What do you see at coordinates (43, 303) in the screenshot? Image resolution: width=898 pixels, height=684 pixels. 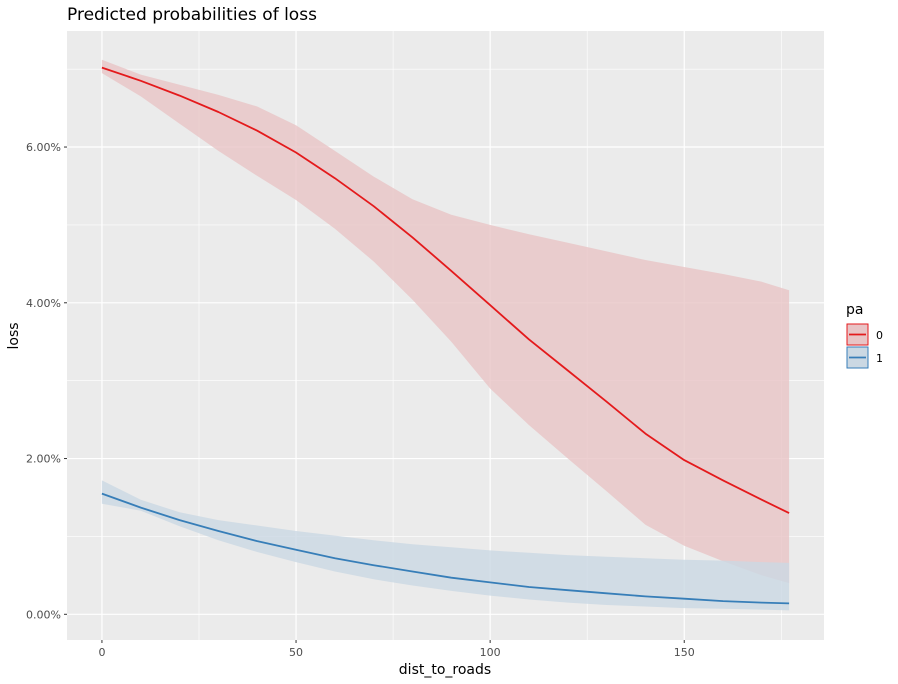 I see `y-tick-label: 4.00%` at bounding box center [43, 303].